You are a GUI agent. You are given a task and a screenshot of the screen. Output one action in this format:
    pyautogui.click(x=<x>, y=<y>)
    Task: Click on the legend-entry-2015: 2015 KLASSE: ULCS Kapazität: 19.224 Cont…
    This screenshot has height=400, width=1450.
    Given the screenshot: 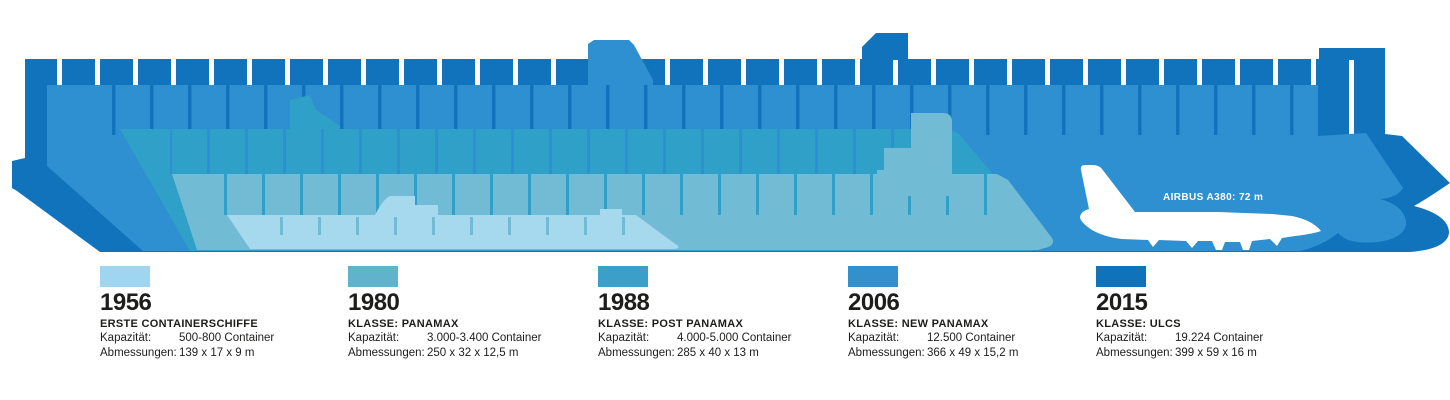 What is the action you would take?
    pyautogui.click(x=1215, y=313)
    